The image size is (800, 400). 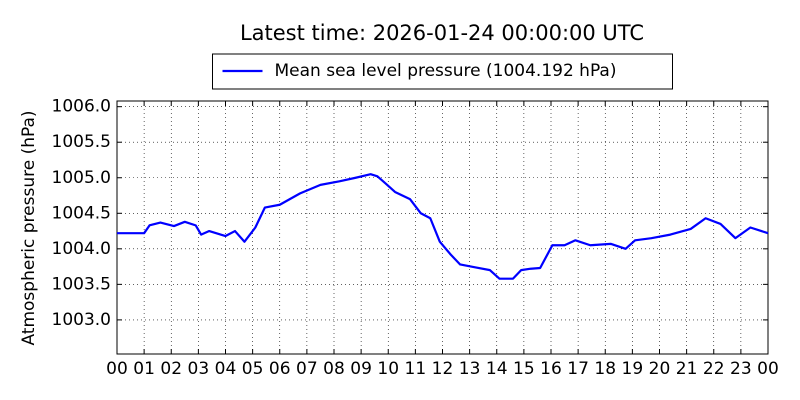 What do you see at coordinates (470, 369) in the screenshot?
I see `x-tick-label: 13` at bounding box center [470, 369].